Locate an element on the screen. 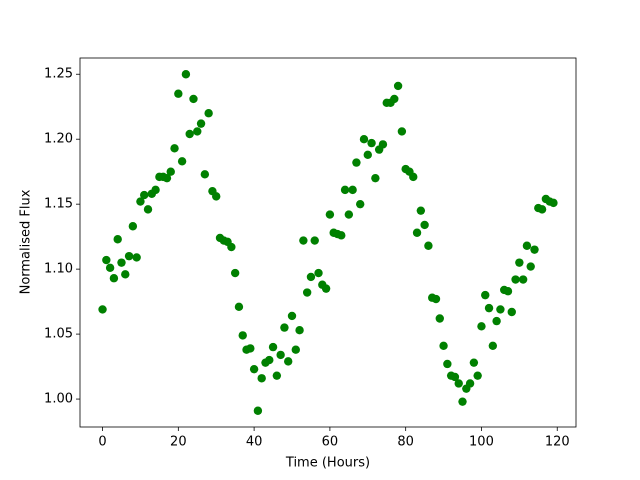 This screenshot has height=480, width=640. y-tick-label: 1.10 is located at coordinates (58, 269).